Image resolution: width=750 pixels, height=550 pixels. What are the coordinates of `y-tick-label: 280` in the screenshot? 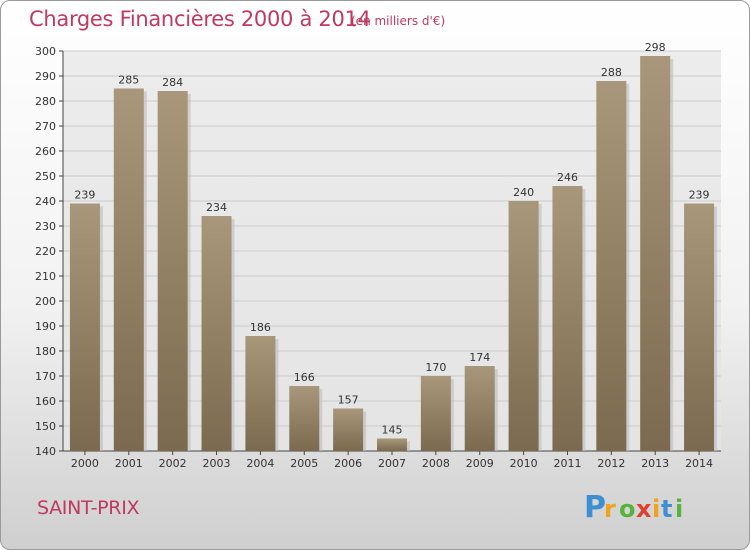 It's located at (45, 101).